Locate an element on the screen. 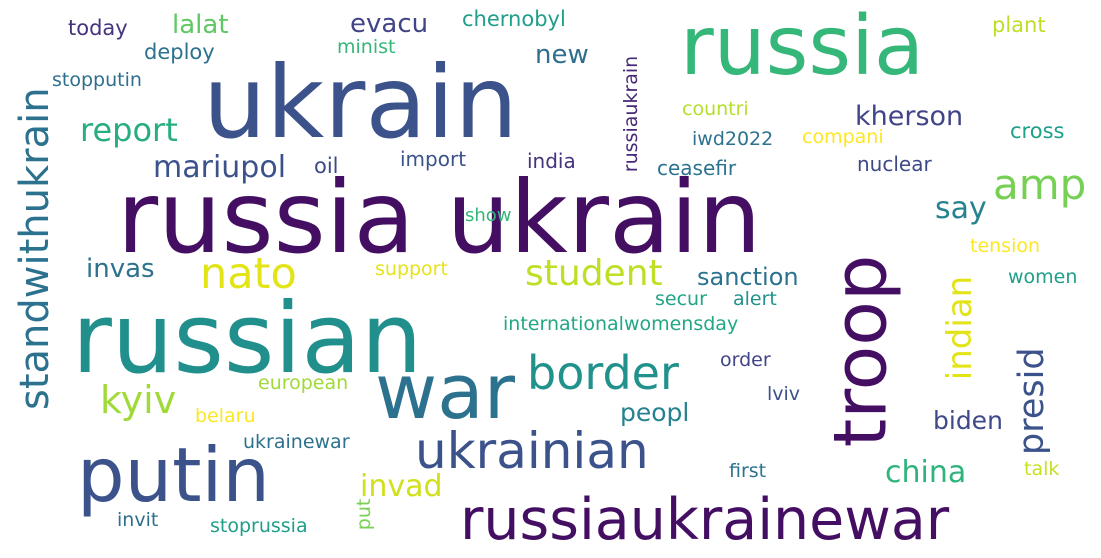 The width and height of the screenshot is (1101, 558). word-amp: amp is located at coordinates (1040, 185).